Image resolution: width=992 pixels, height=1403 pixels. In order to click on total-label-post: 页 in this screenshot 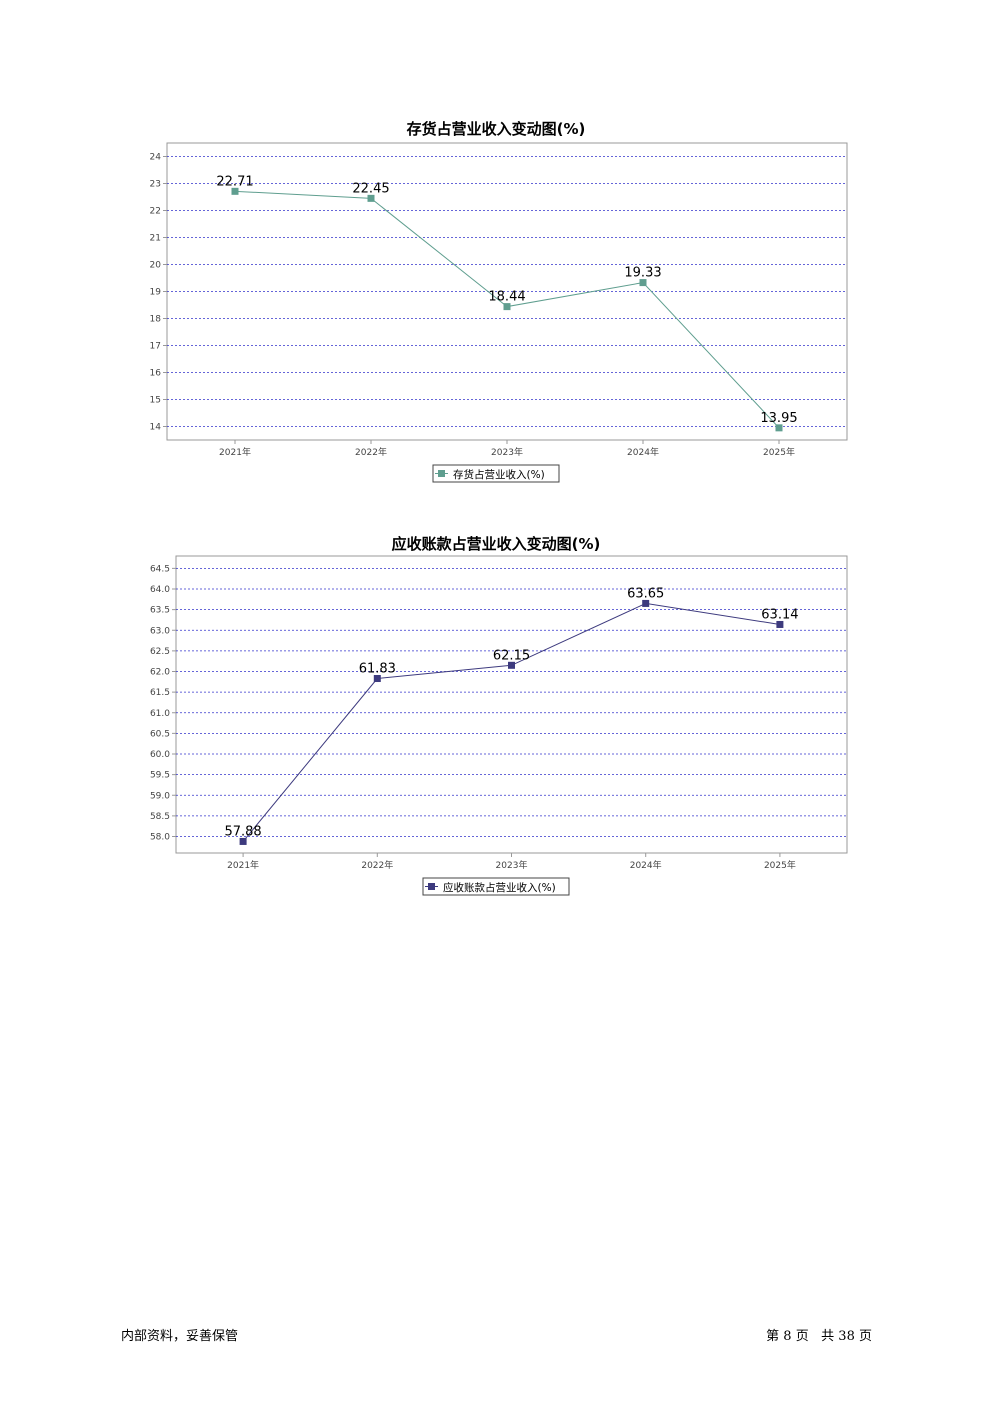, I will do `click(865, 1336)`.